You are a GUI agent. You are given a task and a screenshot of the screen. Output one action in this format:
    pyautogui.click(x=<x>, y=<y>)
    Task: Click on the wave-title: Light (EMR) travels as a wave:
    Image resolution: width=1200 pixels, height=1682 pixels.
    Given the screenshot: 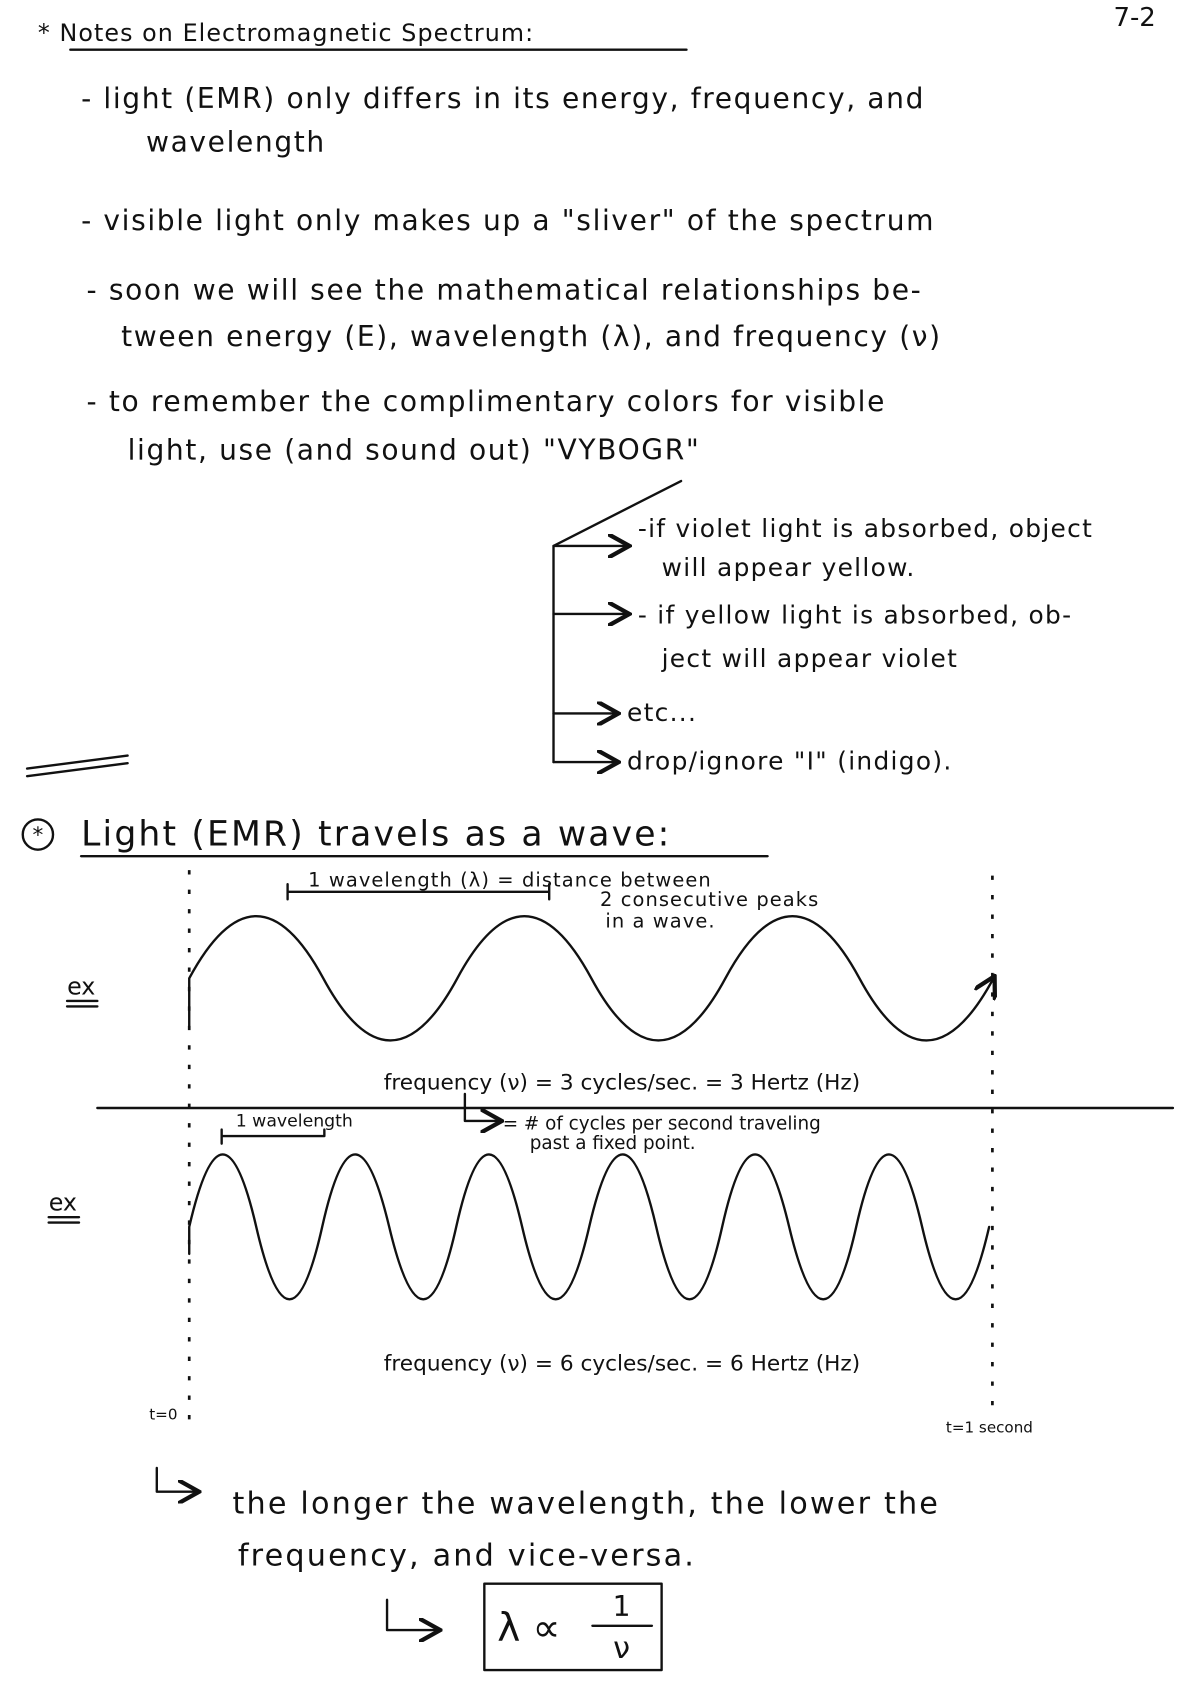 What is the action you would take?
    pyautogui.click(x=376, y=834)
    